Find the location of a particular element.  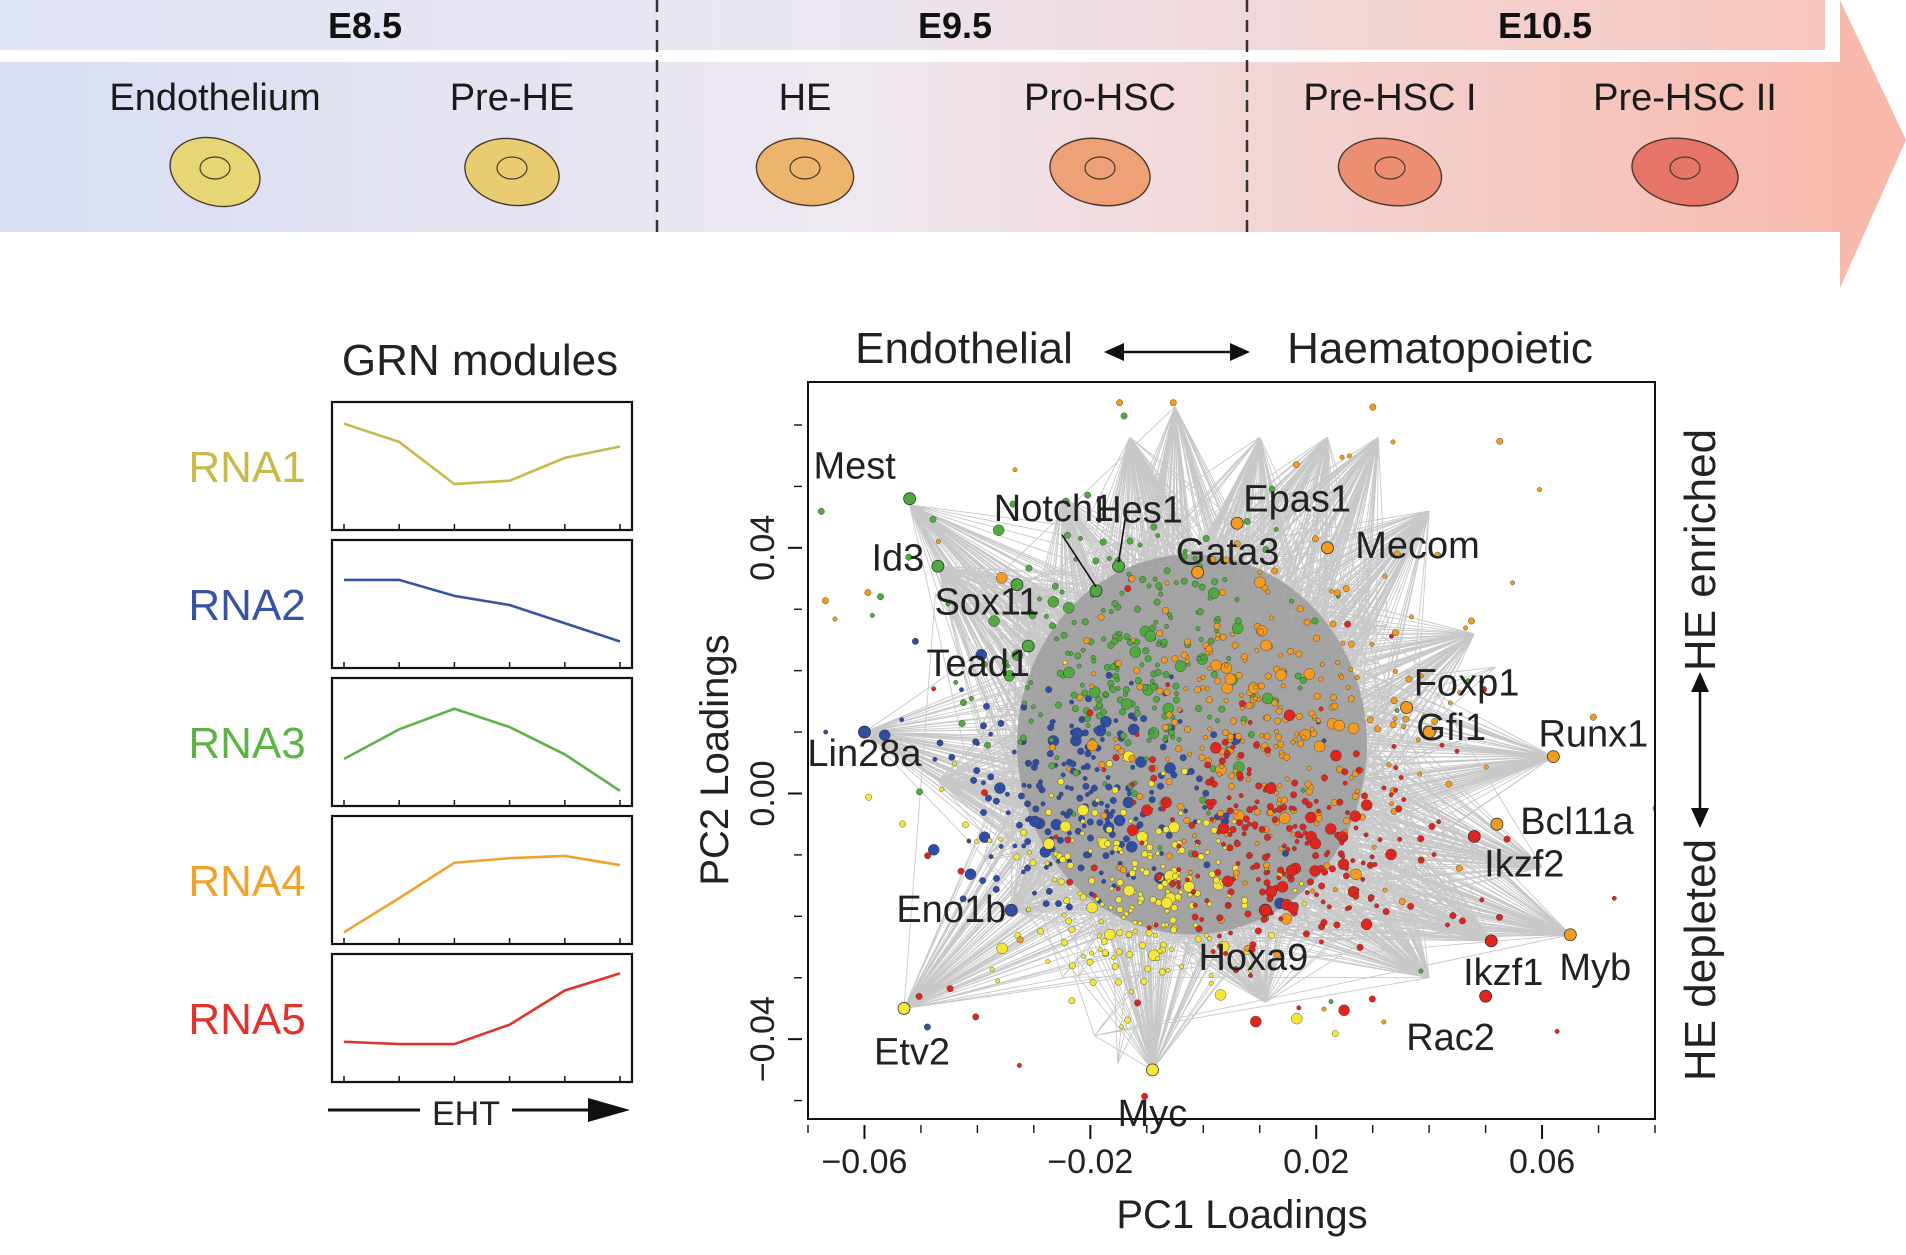

gene-marker-gfi1 is located at coordinates (1429, 732).